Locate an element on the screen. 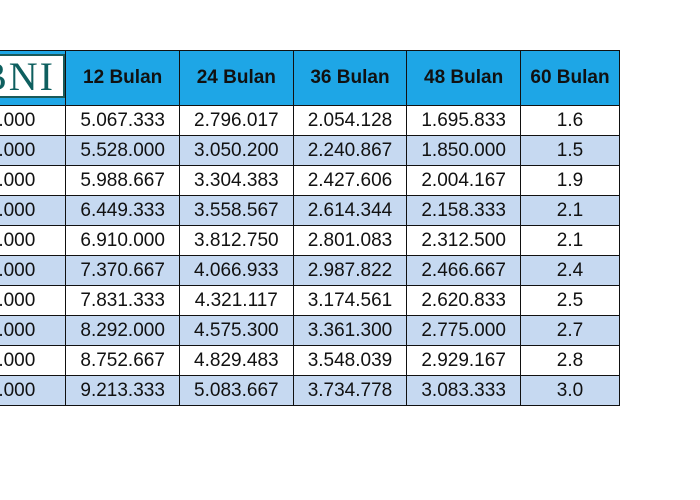 This screenshot has width=700, height=500. installment-cell: 3.558.567 is located at coordinates (236, 210).